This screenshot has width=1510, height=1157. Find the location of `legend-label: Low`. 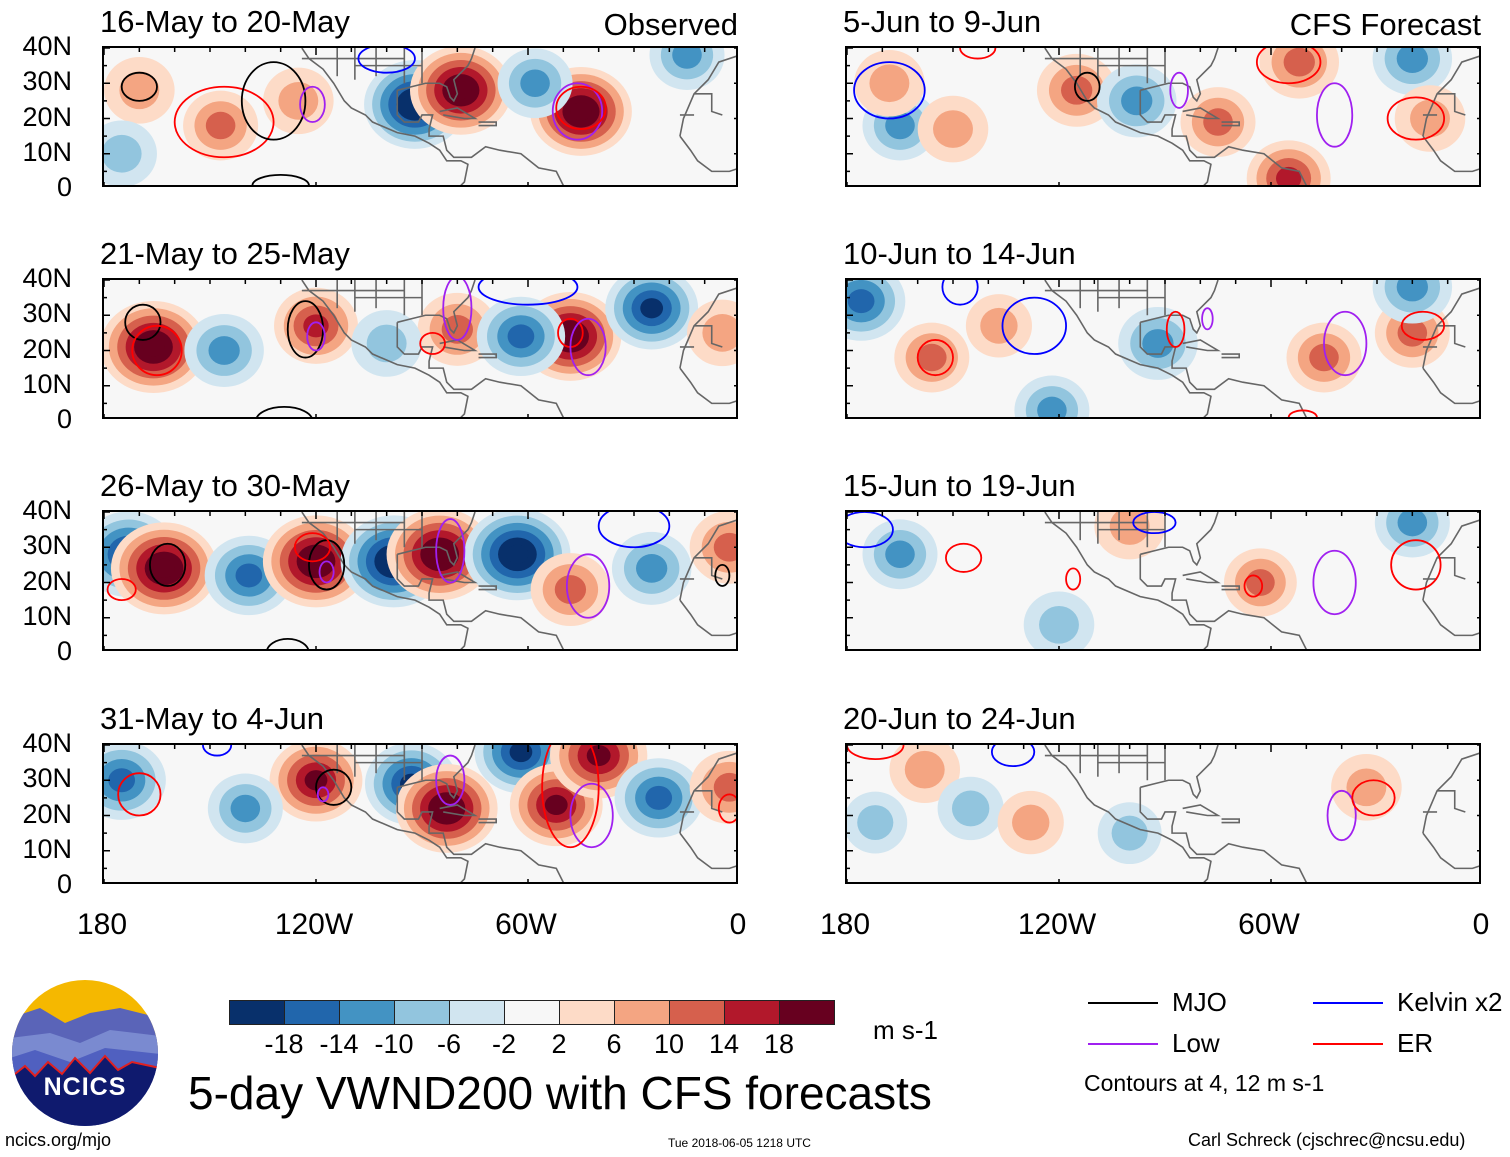

legend-label: Low is located at coordinates (1196, 1043).